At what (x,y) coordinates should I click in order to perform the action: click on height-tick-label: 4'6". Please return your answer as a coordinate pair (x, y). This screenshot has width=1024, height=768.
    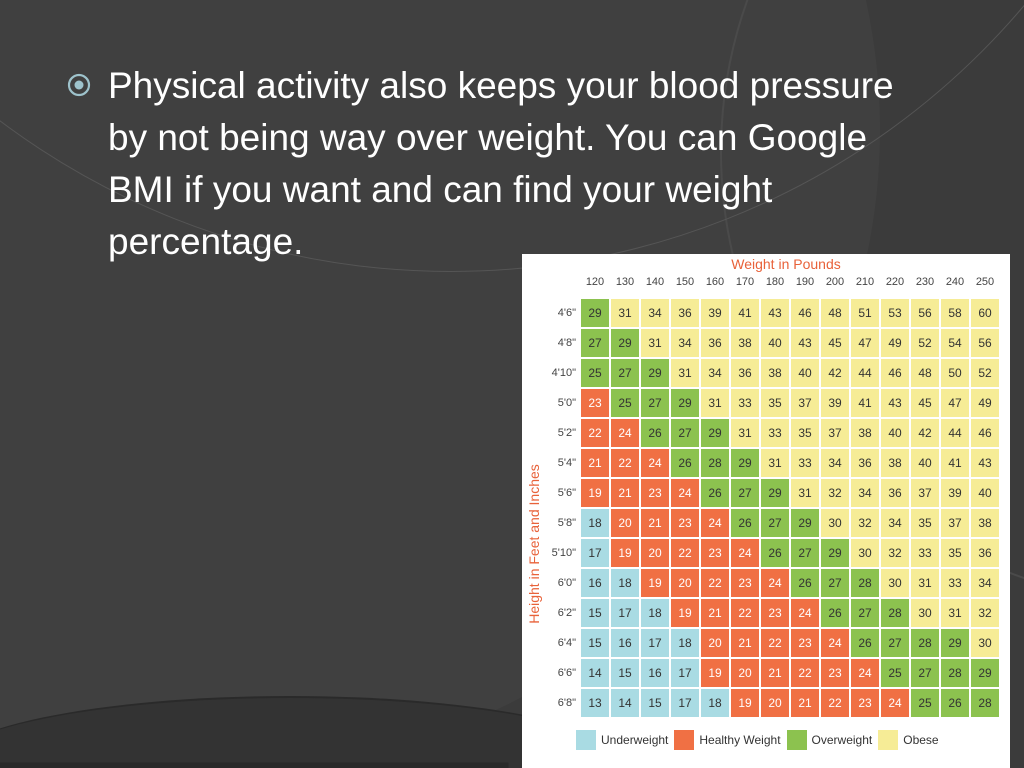
    Looking at the image, I should click on (566, 313).